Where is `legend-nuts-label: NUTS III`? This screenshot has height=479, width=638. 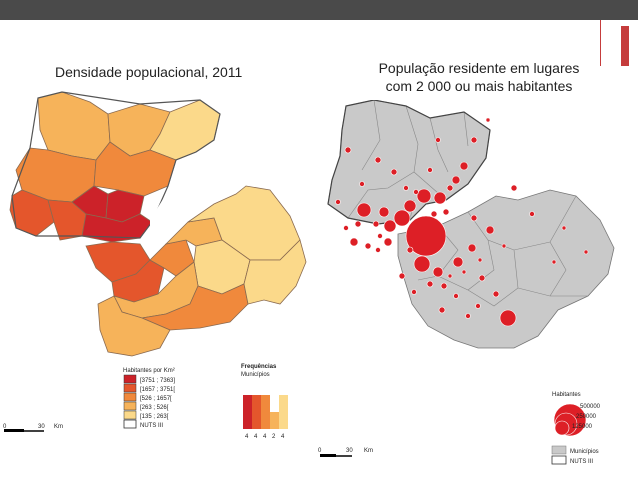 legend-nuts-label: NUTS III is located at coordinates (581, 462).